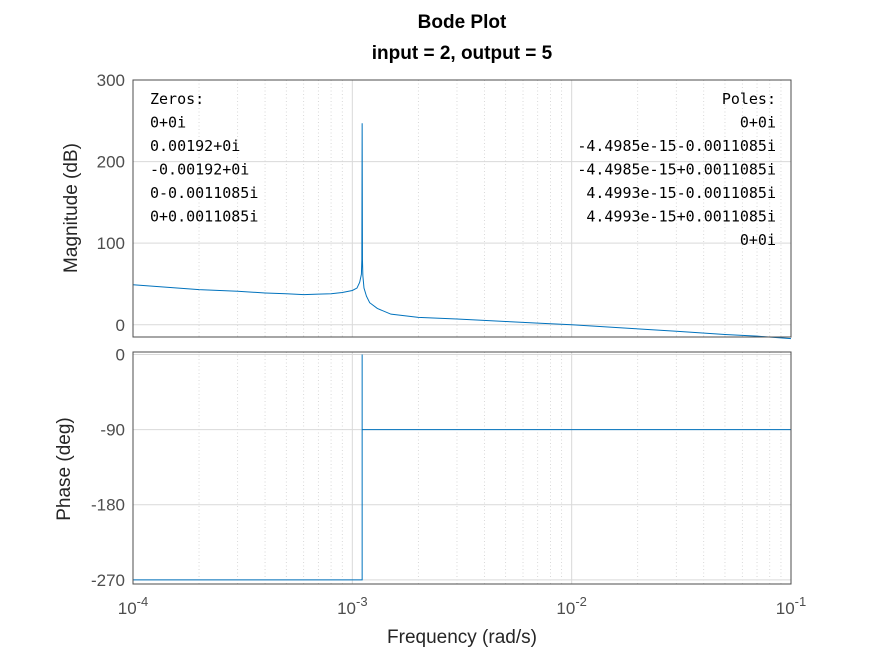 The height and width of the screenshot is (656, 875). What do you see at coordinates (204, 193) in the screenshot?
I see `zero-value: 0-0.0011085i` at bounding box center [204, 193].